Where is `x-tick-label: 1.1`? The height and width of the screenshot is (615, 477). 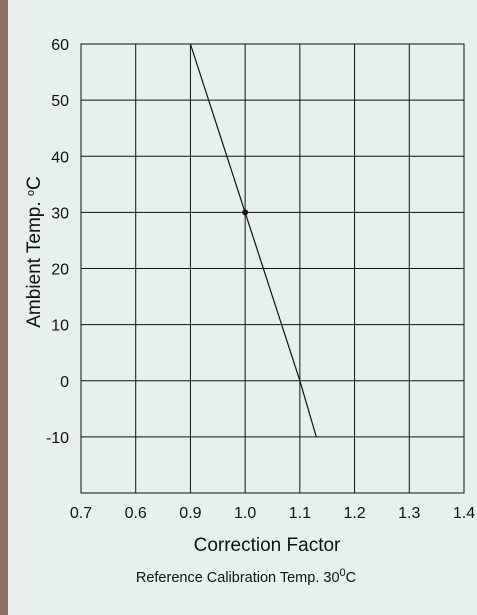
x-tick-label: 1.1 is located at coordinates (300, 513).